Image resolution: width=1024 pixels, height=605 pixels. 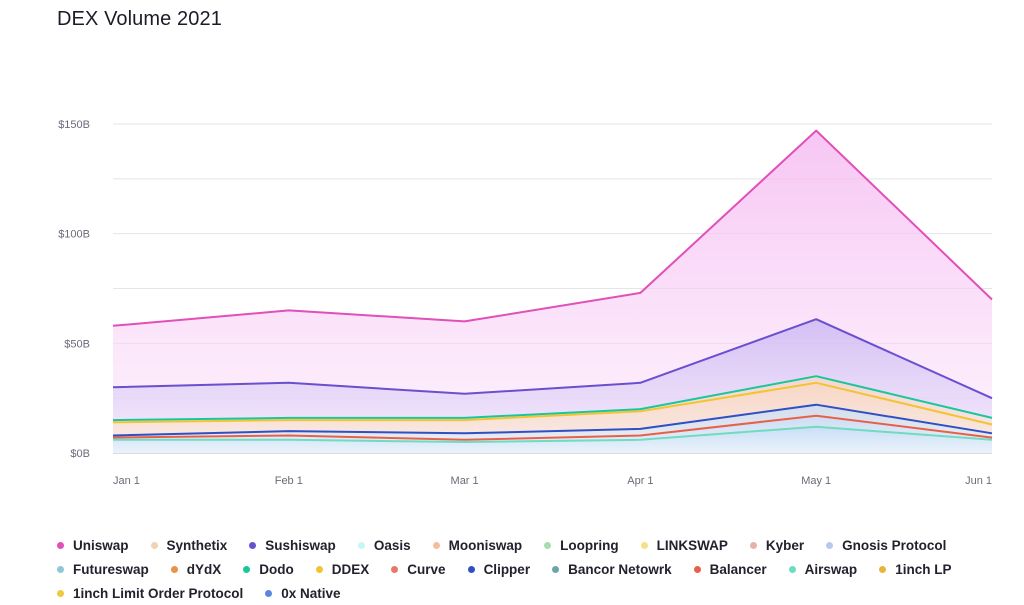 What do you see at coordinates (978, 481) in the screenshot?
I see `x-tick-label: Jun 1` at bounding box center [978, 481].